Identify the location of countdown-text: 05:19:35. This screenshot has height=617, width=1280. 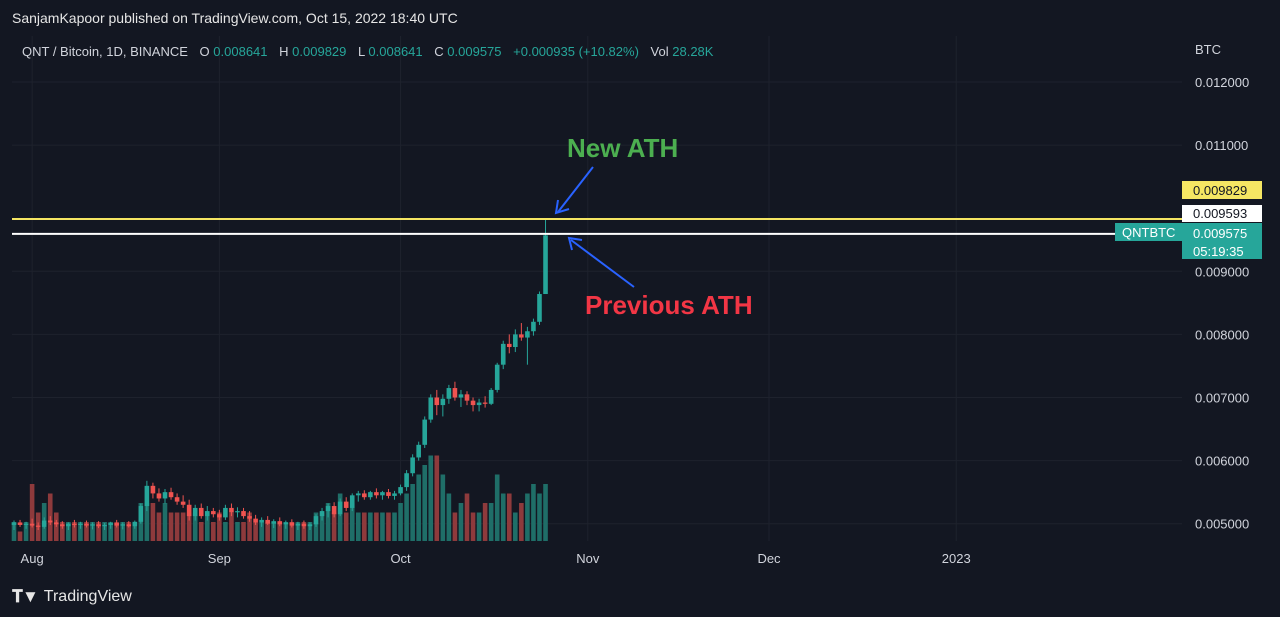
(1218, 251).